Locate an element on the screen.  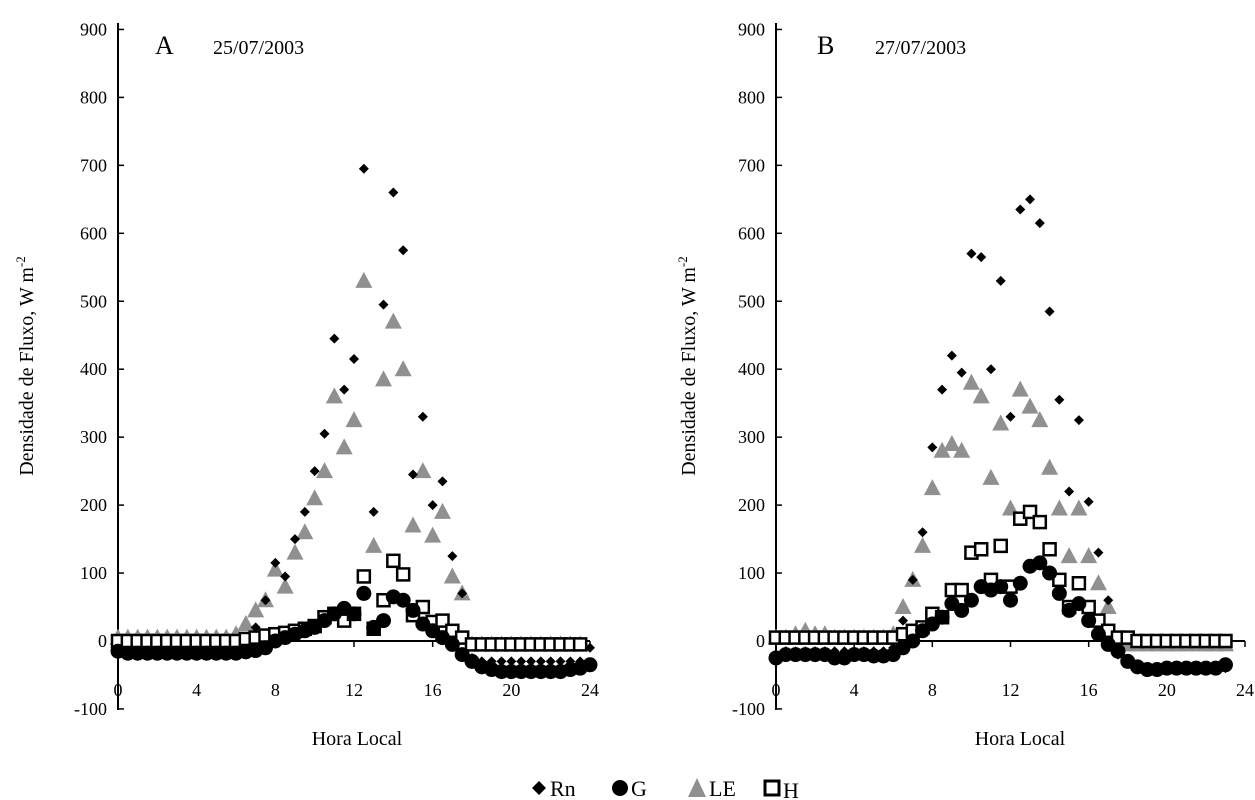
legend-label-rn: Rn is located at coordinates (563, 788).